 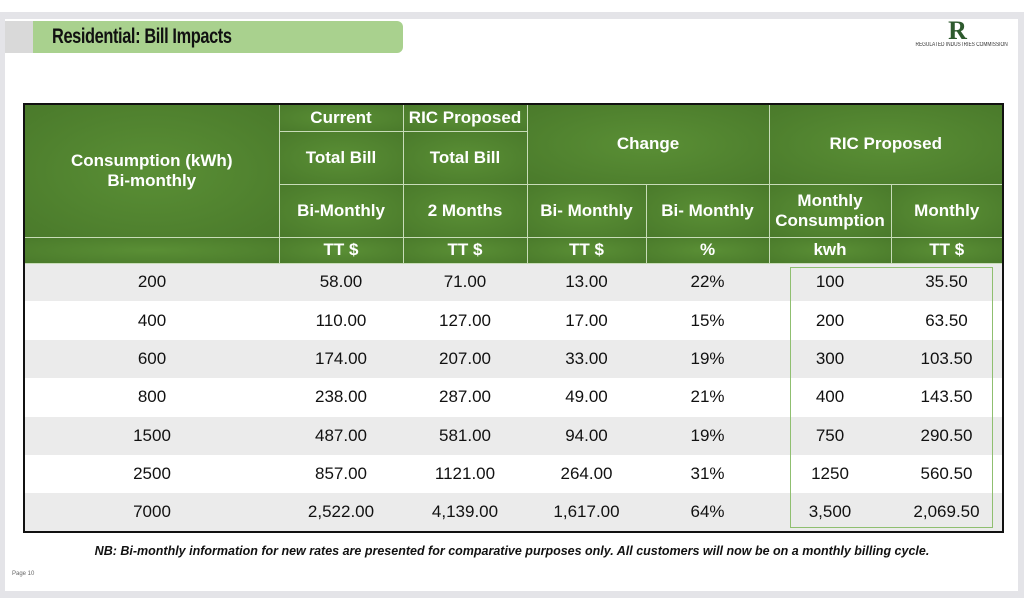 I want to click on table-cell: 581.00, so click(x=465, y=435).